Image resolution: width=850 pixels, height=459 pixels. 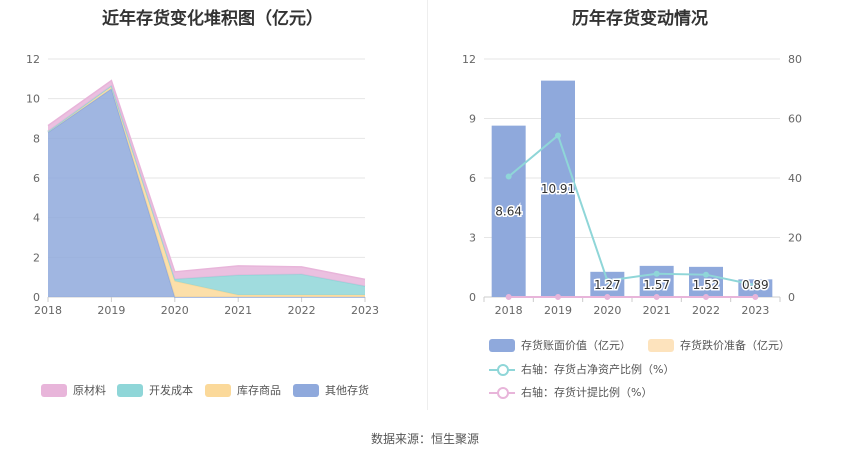 What do you see at coordinates (640, 19) in the screenshot?
I see `right-chart-title: 历年存货变动情况` at bounding box center [640, 19].